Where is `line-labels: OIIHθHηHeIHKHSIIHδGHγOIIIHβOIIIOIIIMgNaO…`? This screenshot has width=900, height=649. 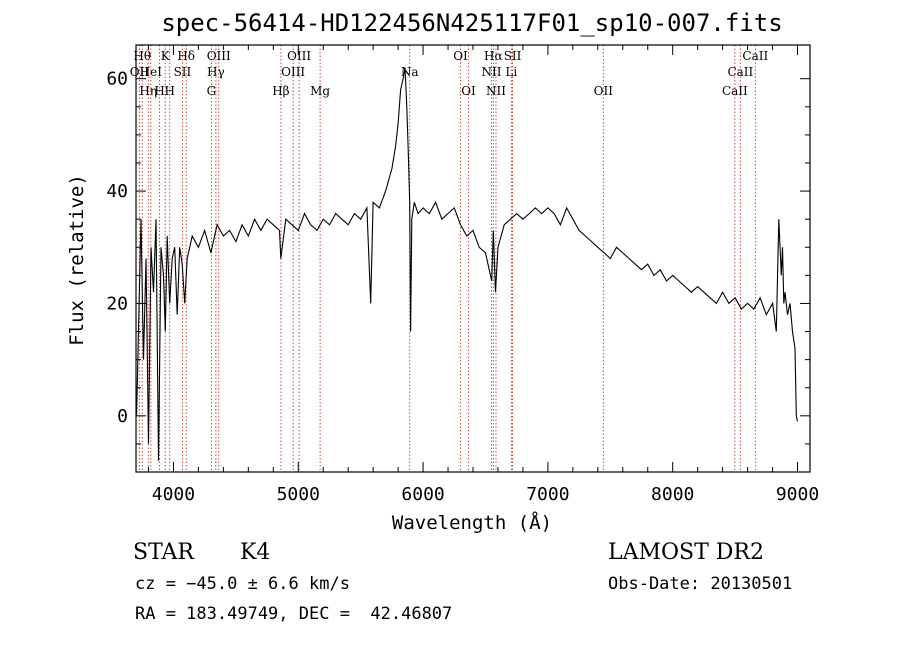
line-labels: OIIHθHηHeIHKHSIIHδGHγOIIIHβOIIIOIIIMgNaO… is located at coordinates (449, 73).